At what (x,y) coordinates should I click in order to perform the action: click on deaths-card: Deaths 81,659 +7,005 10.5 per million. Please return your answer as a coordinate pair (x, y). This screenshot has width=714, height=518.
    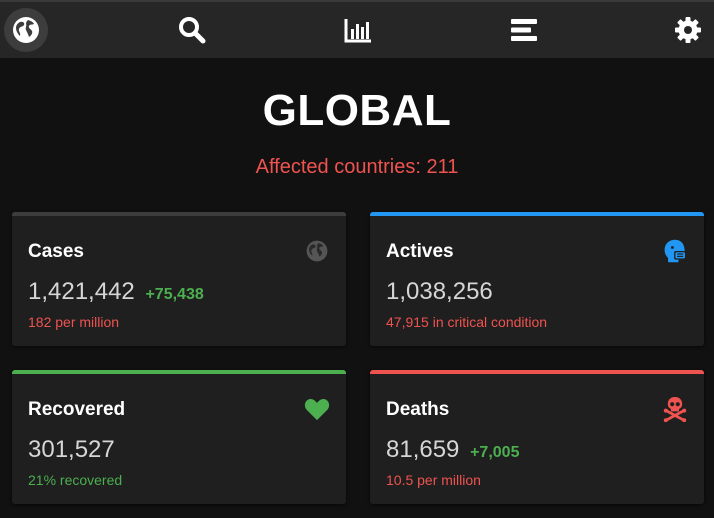
    Looking at the image, I should click on (537, 437).